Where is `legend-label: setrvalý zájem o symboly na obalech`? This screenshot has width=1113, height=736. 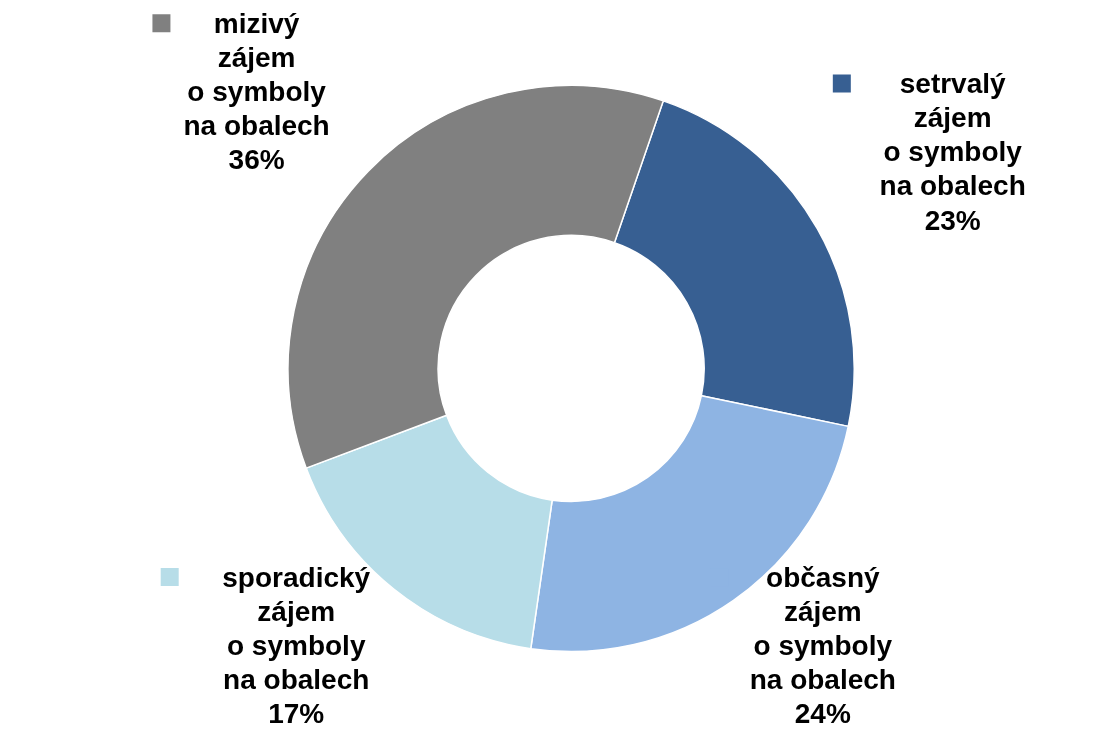
legend-label: setrvalý zájem o symboly na obalech is located at coordinates (952, 134).